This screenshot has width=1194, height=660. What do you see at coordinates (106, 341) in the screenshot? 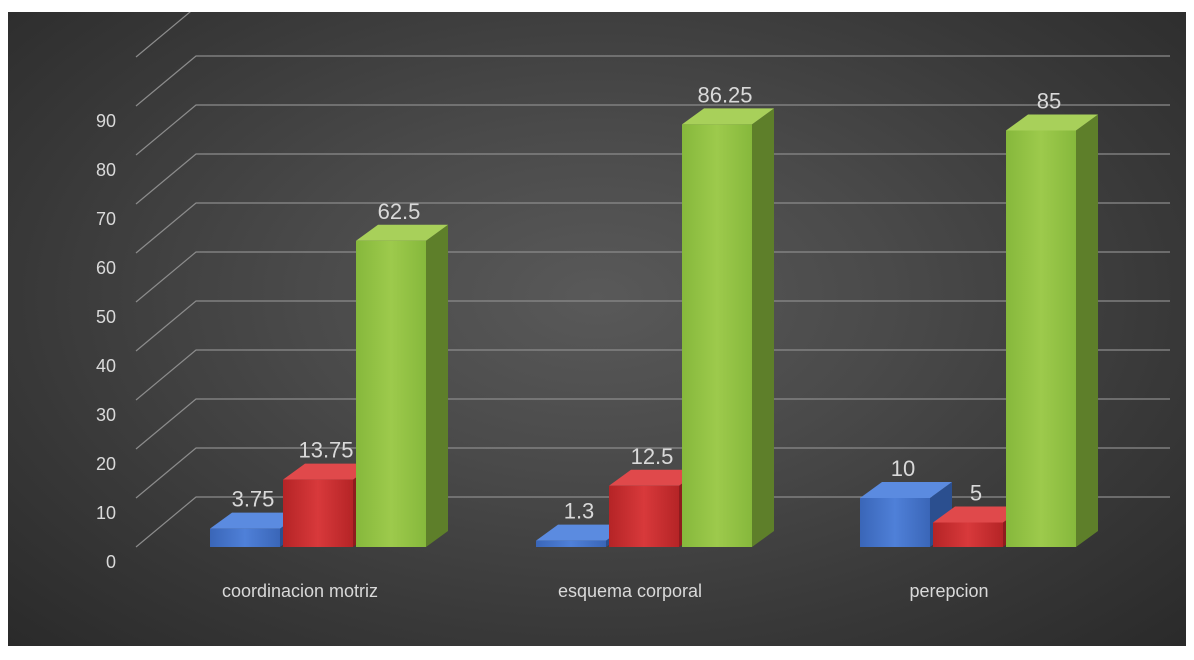
I see `y-axis: 0 10 20 30 40 50 60 70 80 90` at bounding box center [106, 341].